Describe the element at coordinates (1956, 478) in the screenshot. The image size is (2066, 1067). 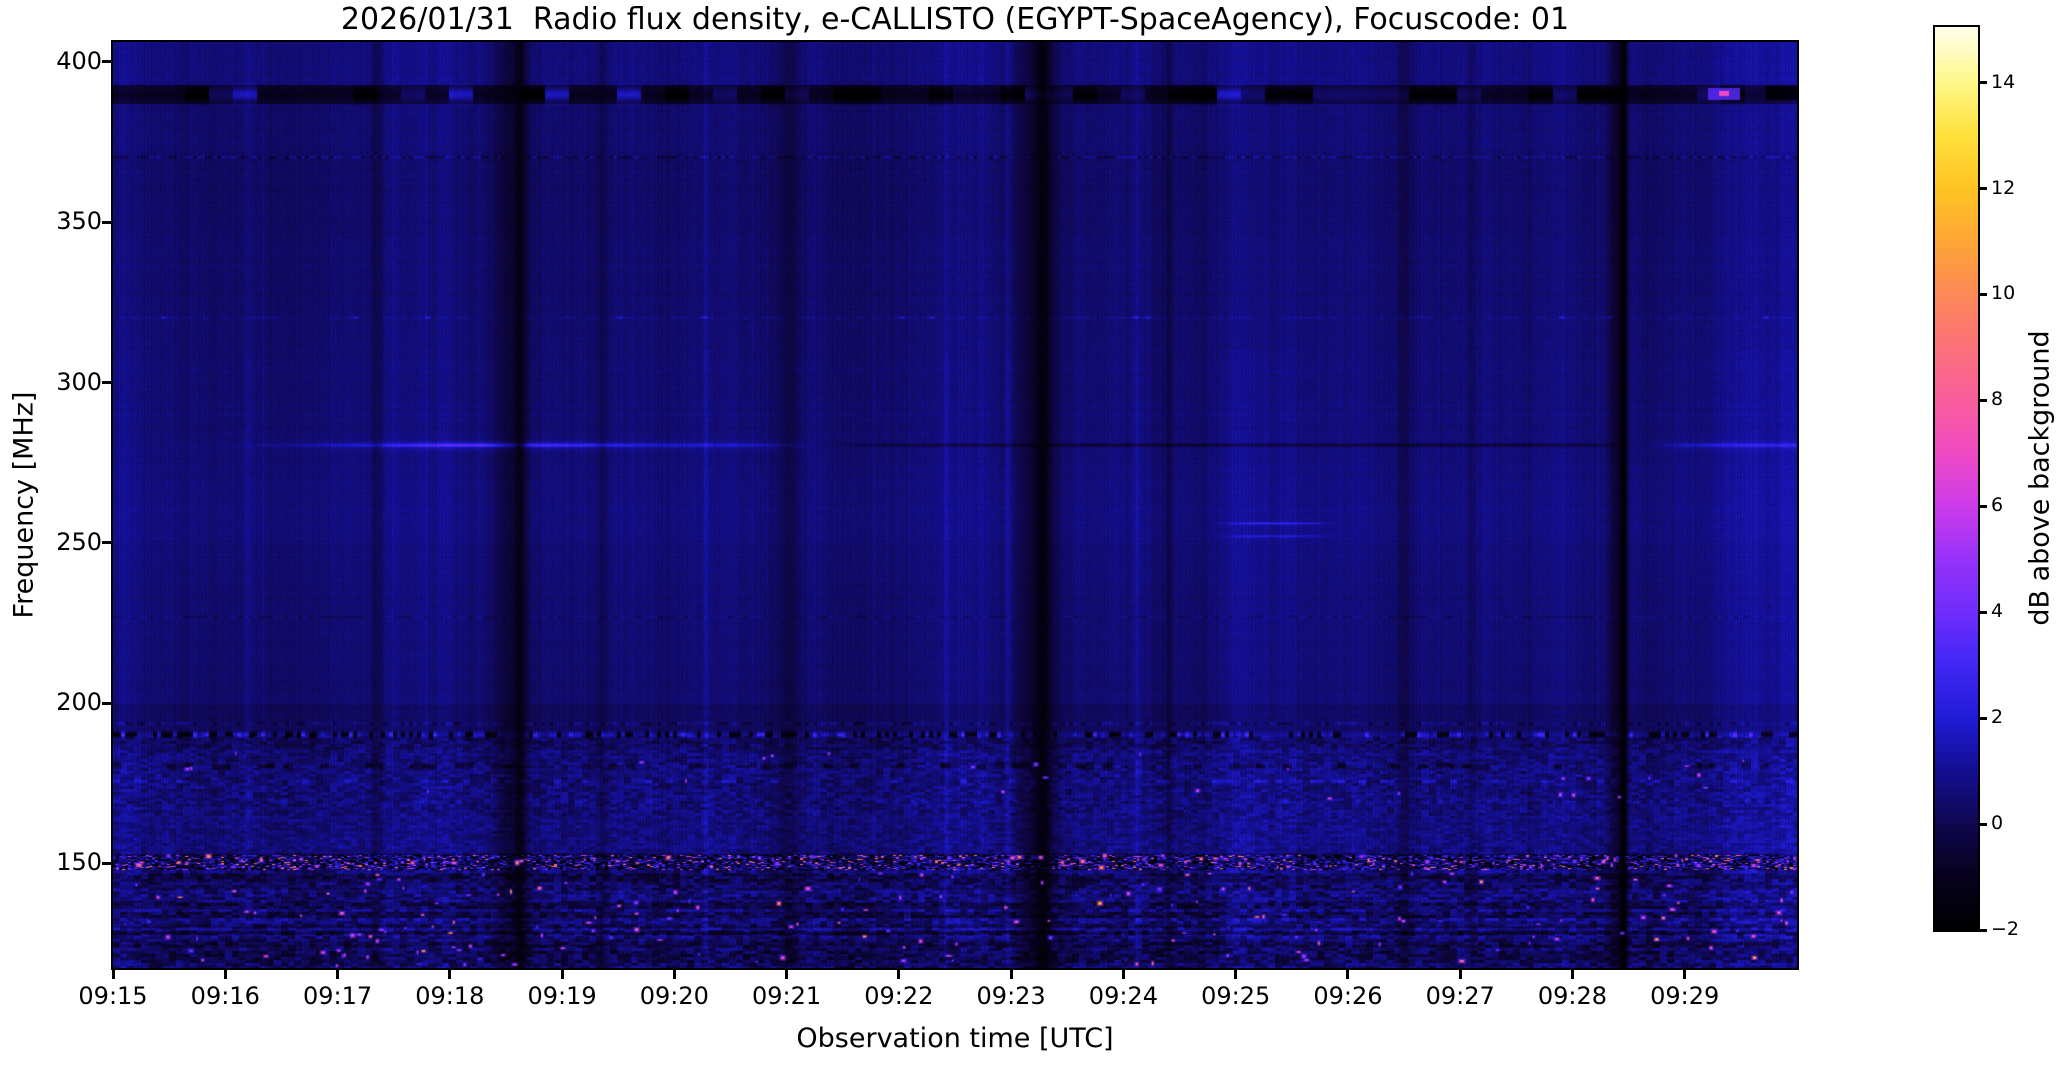
I see `colorbar-canvas` at that location.